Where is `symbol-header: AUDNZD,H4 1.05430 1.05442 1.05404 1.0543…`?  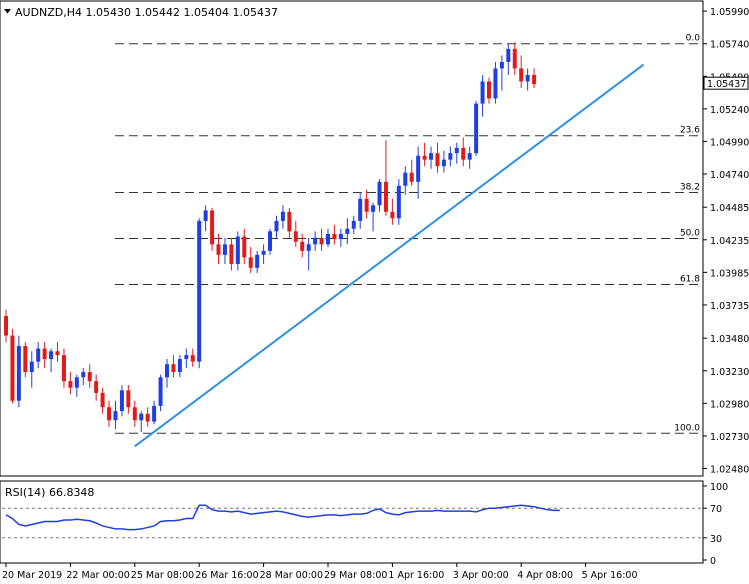
symbol-header: AUDNZD,H4 1.05430 1.05442 1.05404 1.0543… is located at coordinates (146, 12).